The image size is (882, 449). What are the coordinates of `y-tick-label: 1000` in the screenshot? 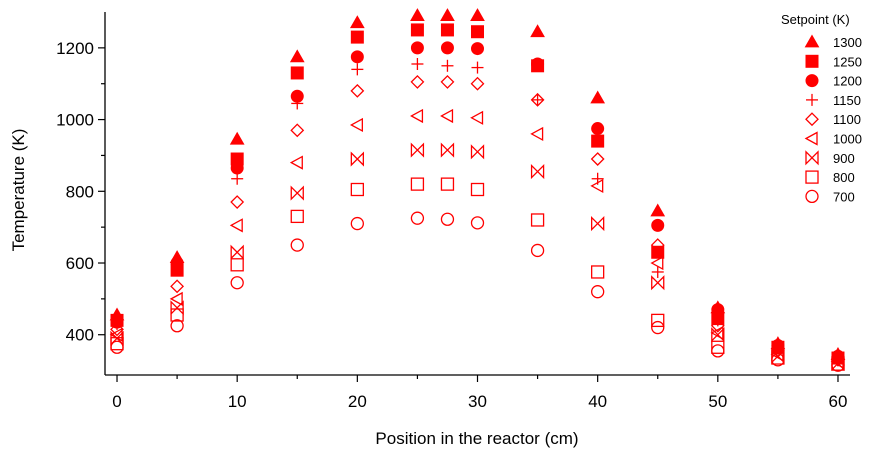 It's located at (75, 120).